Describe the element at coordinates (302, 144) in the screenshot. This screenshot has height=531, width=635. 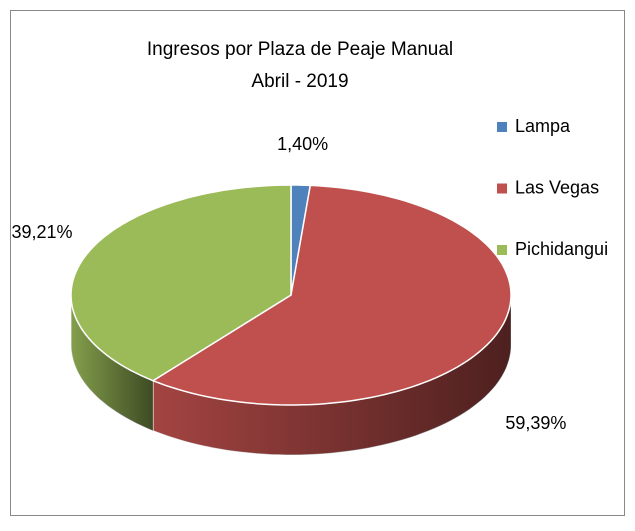
I see `data-label: 1,40%` at that location.